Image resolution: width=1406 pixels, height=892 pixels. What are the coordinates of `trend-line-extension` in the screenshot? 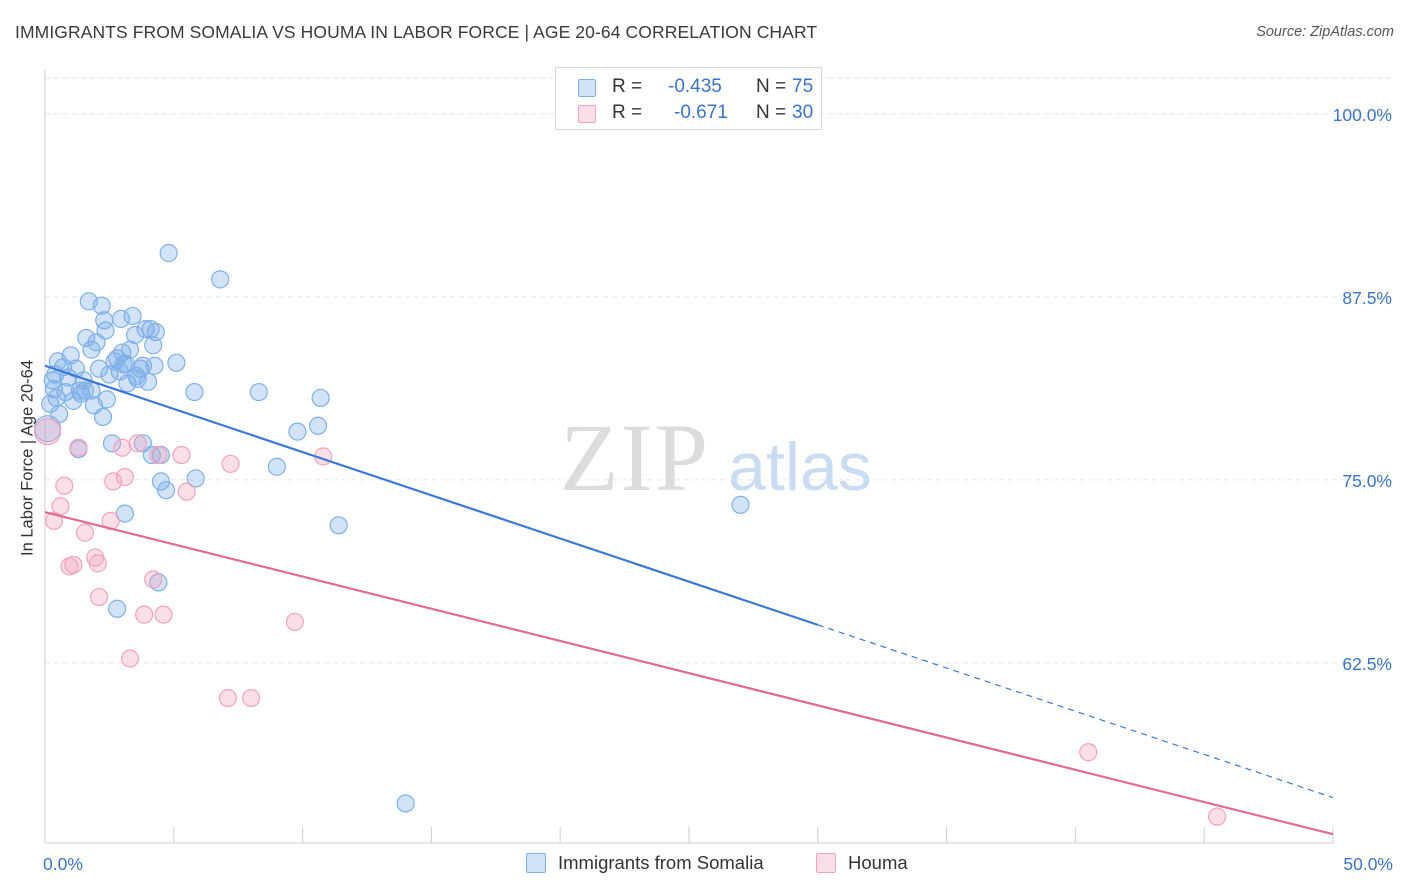 It's located at (1075, 711).